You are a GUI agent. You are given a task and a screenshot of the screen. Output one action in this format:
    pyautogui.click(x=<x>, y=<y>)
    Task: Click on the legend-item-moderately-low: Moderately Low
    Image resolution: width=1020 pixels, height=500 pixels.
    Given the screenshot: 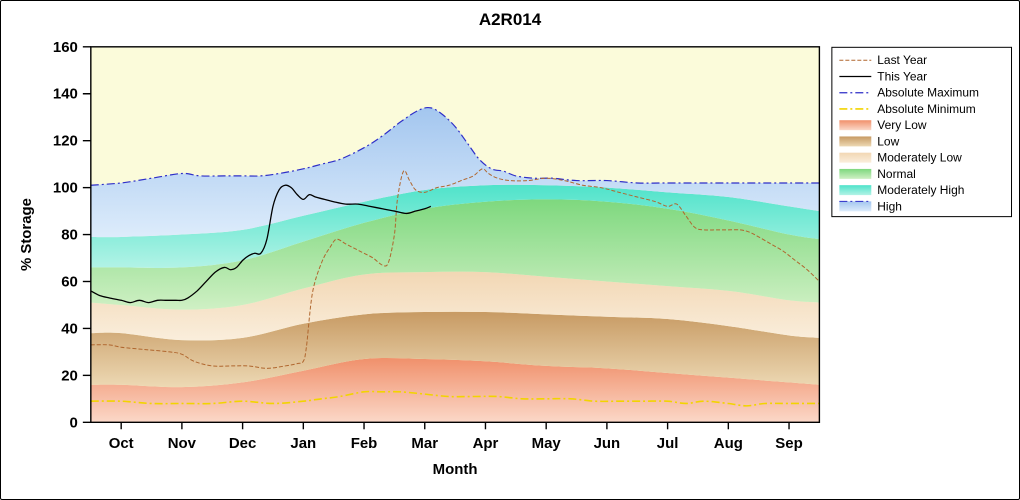 What is the action you would take?
    pyautogui.click(x=900, y=158)
    